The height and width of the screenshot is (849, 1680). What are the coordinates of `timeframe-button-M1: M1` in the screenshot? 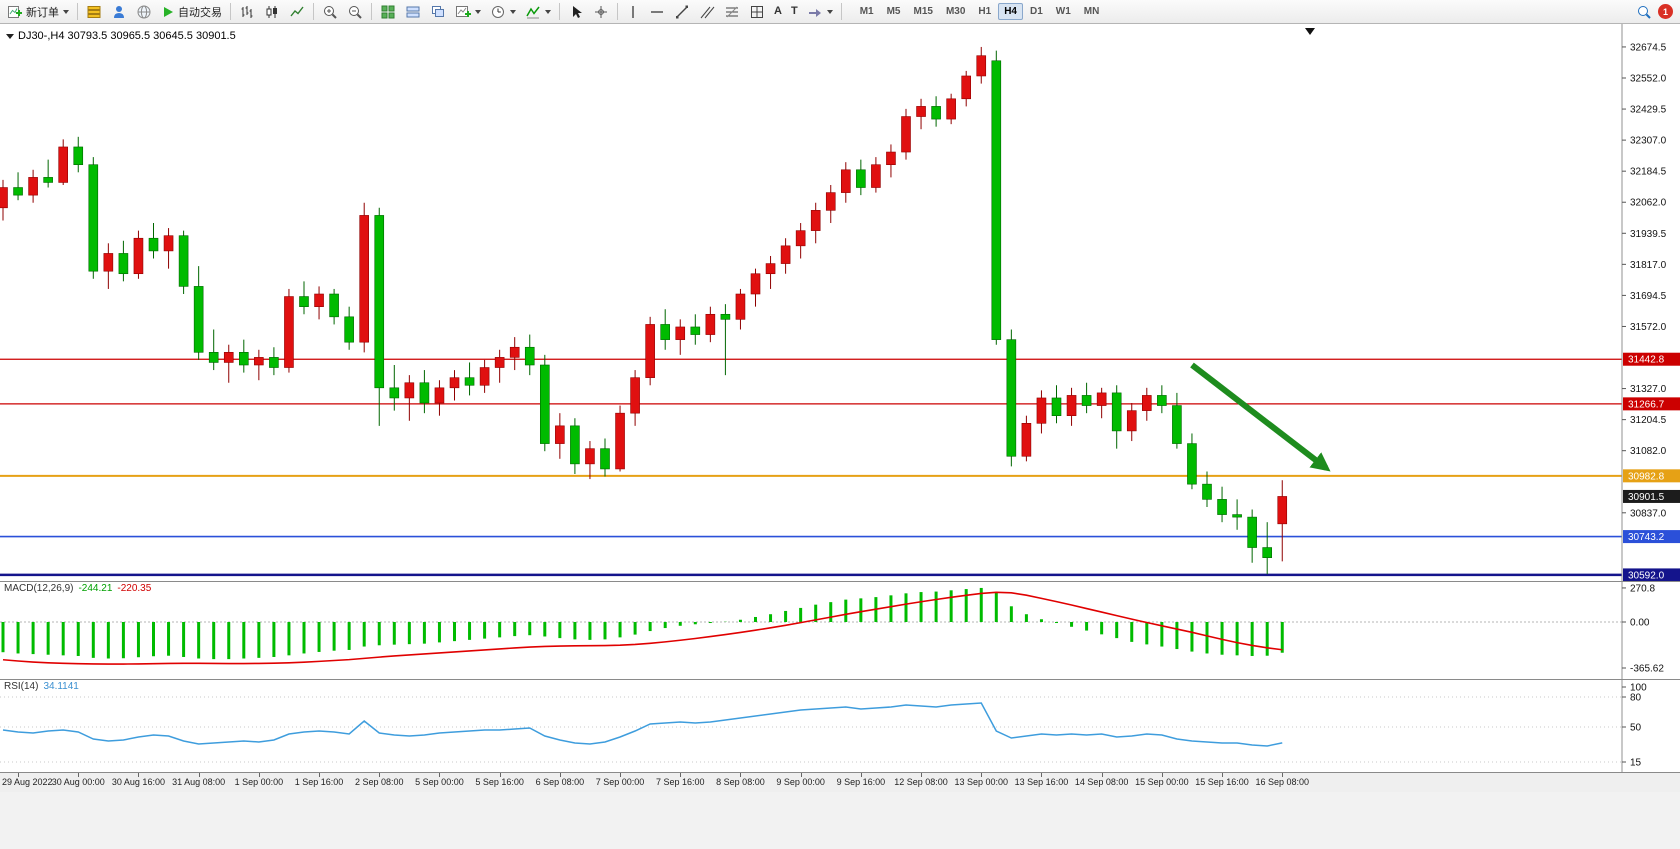 It's located at (866, 11).